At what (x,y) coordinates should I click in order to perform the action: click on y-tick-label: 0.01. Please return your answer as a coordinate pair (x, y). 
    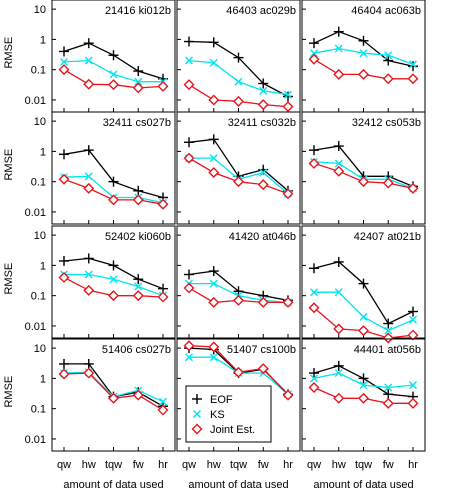
    Looking at the image, I should click on (35, 101).